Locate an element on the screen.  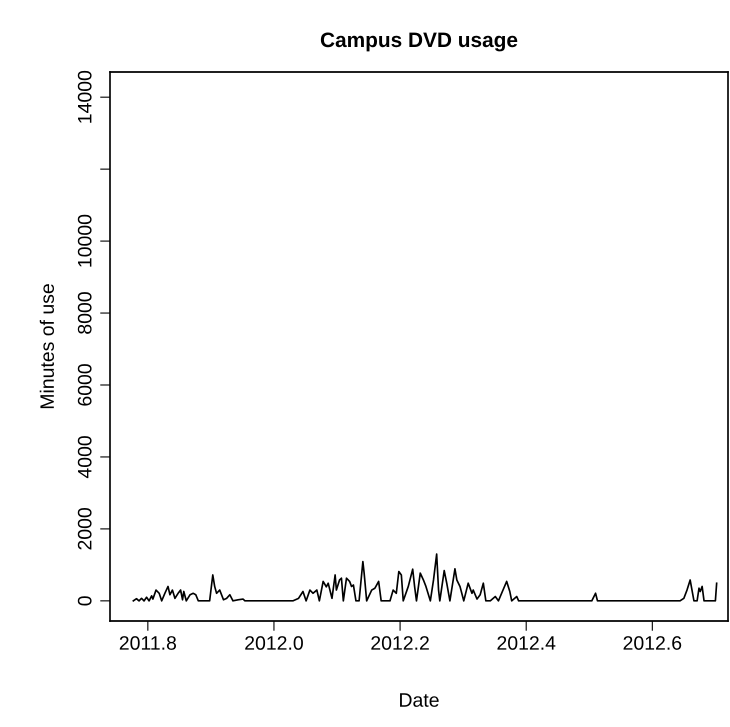
x-axis-title: Date is located at coordinates (419, 700).